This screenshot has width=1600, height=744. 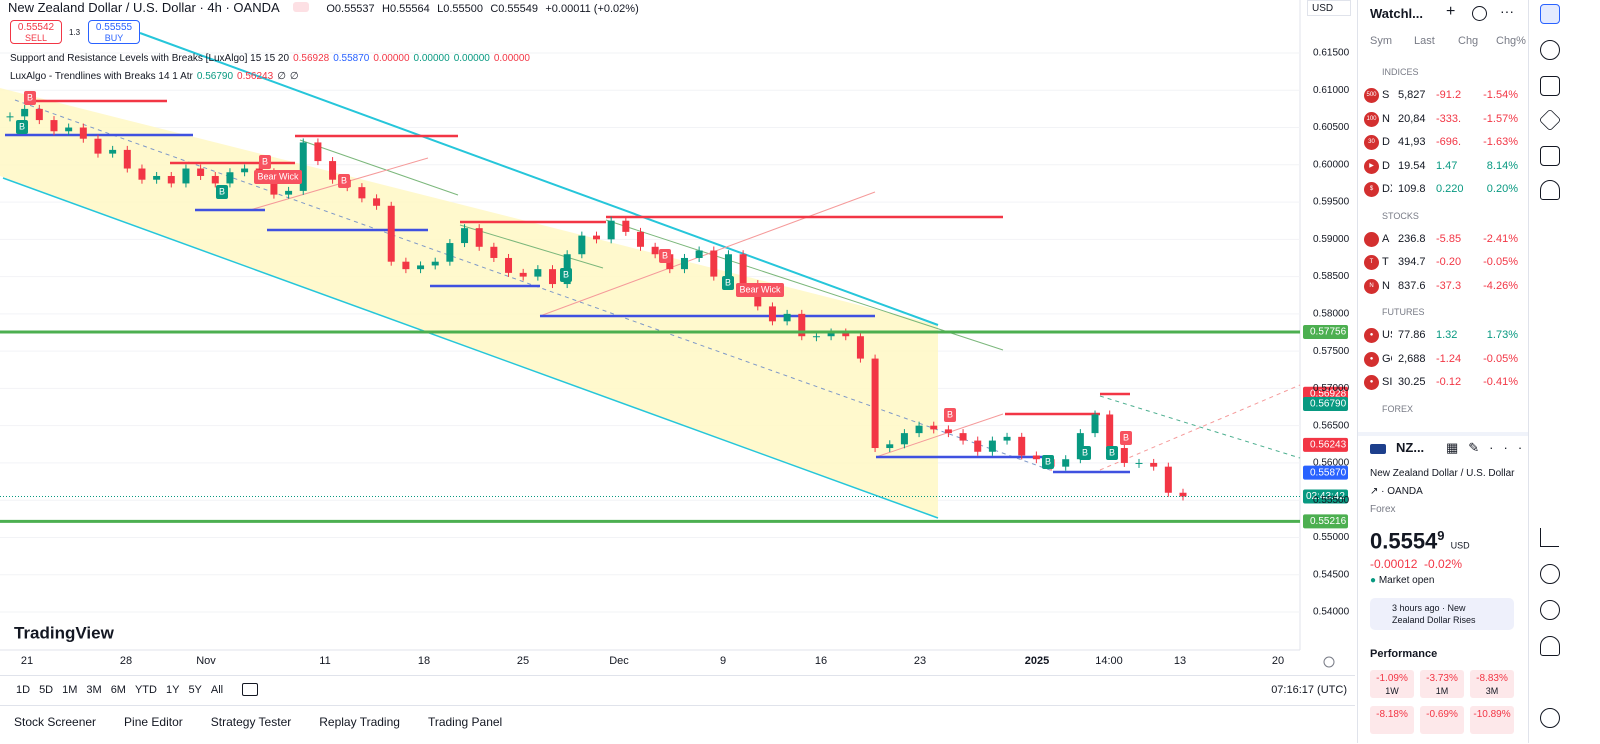 What do you see at coordinates (23, 690) in the screenshot?
I see `range-button: 1D` at bounding box center [23, 690].